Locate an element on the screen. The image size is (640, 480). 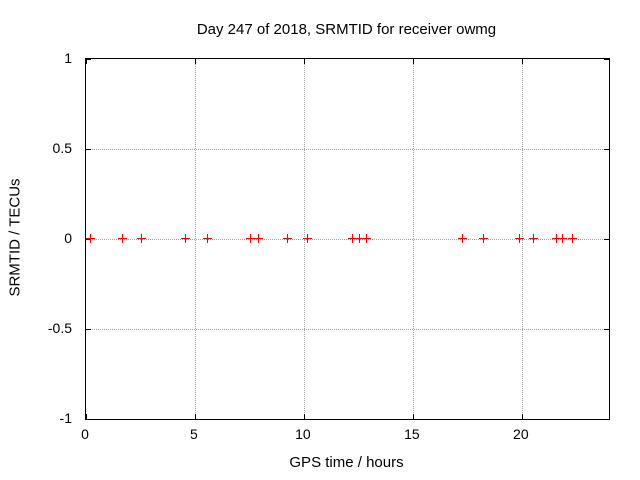
x-tick-label: 20 is located at coordinates (521, 434).